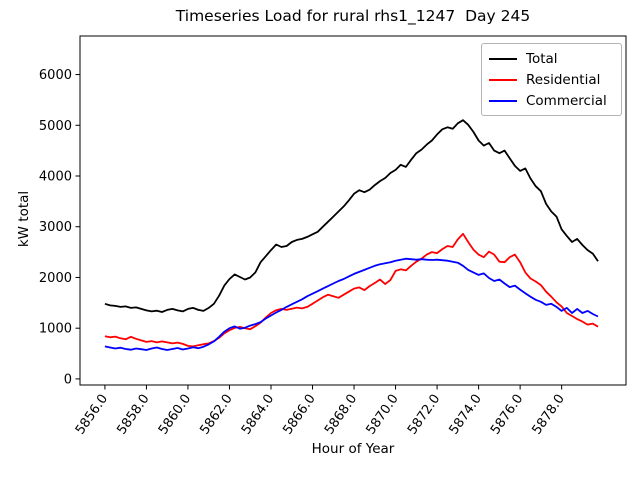 The width and height of the screenshot is (640, 480). I want to click on x-axis-label: Hour of Year, so click(353, 449).